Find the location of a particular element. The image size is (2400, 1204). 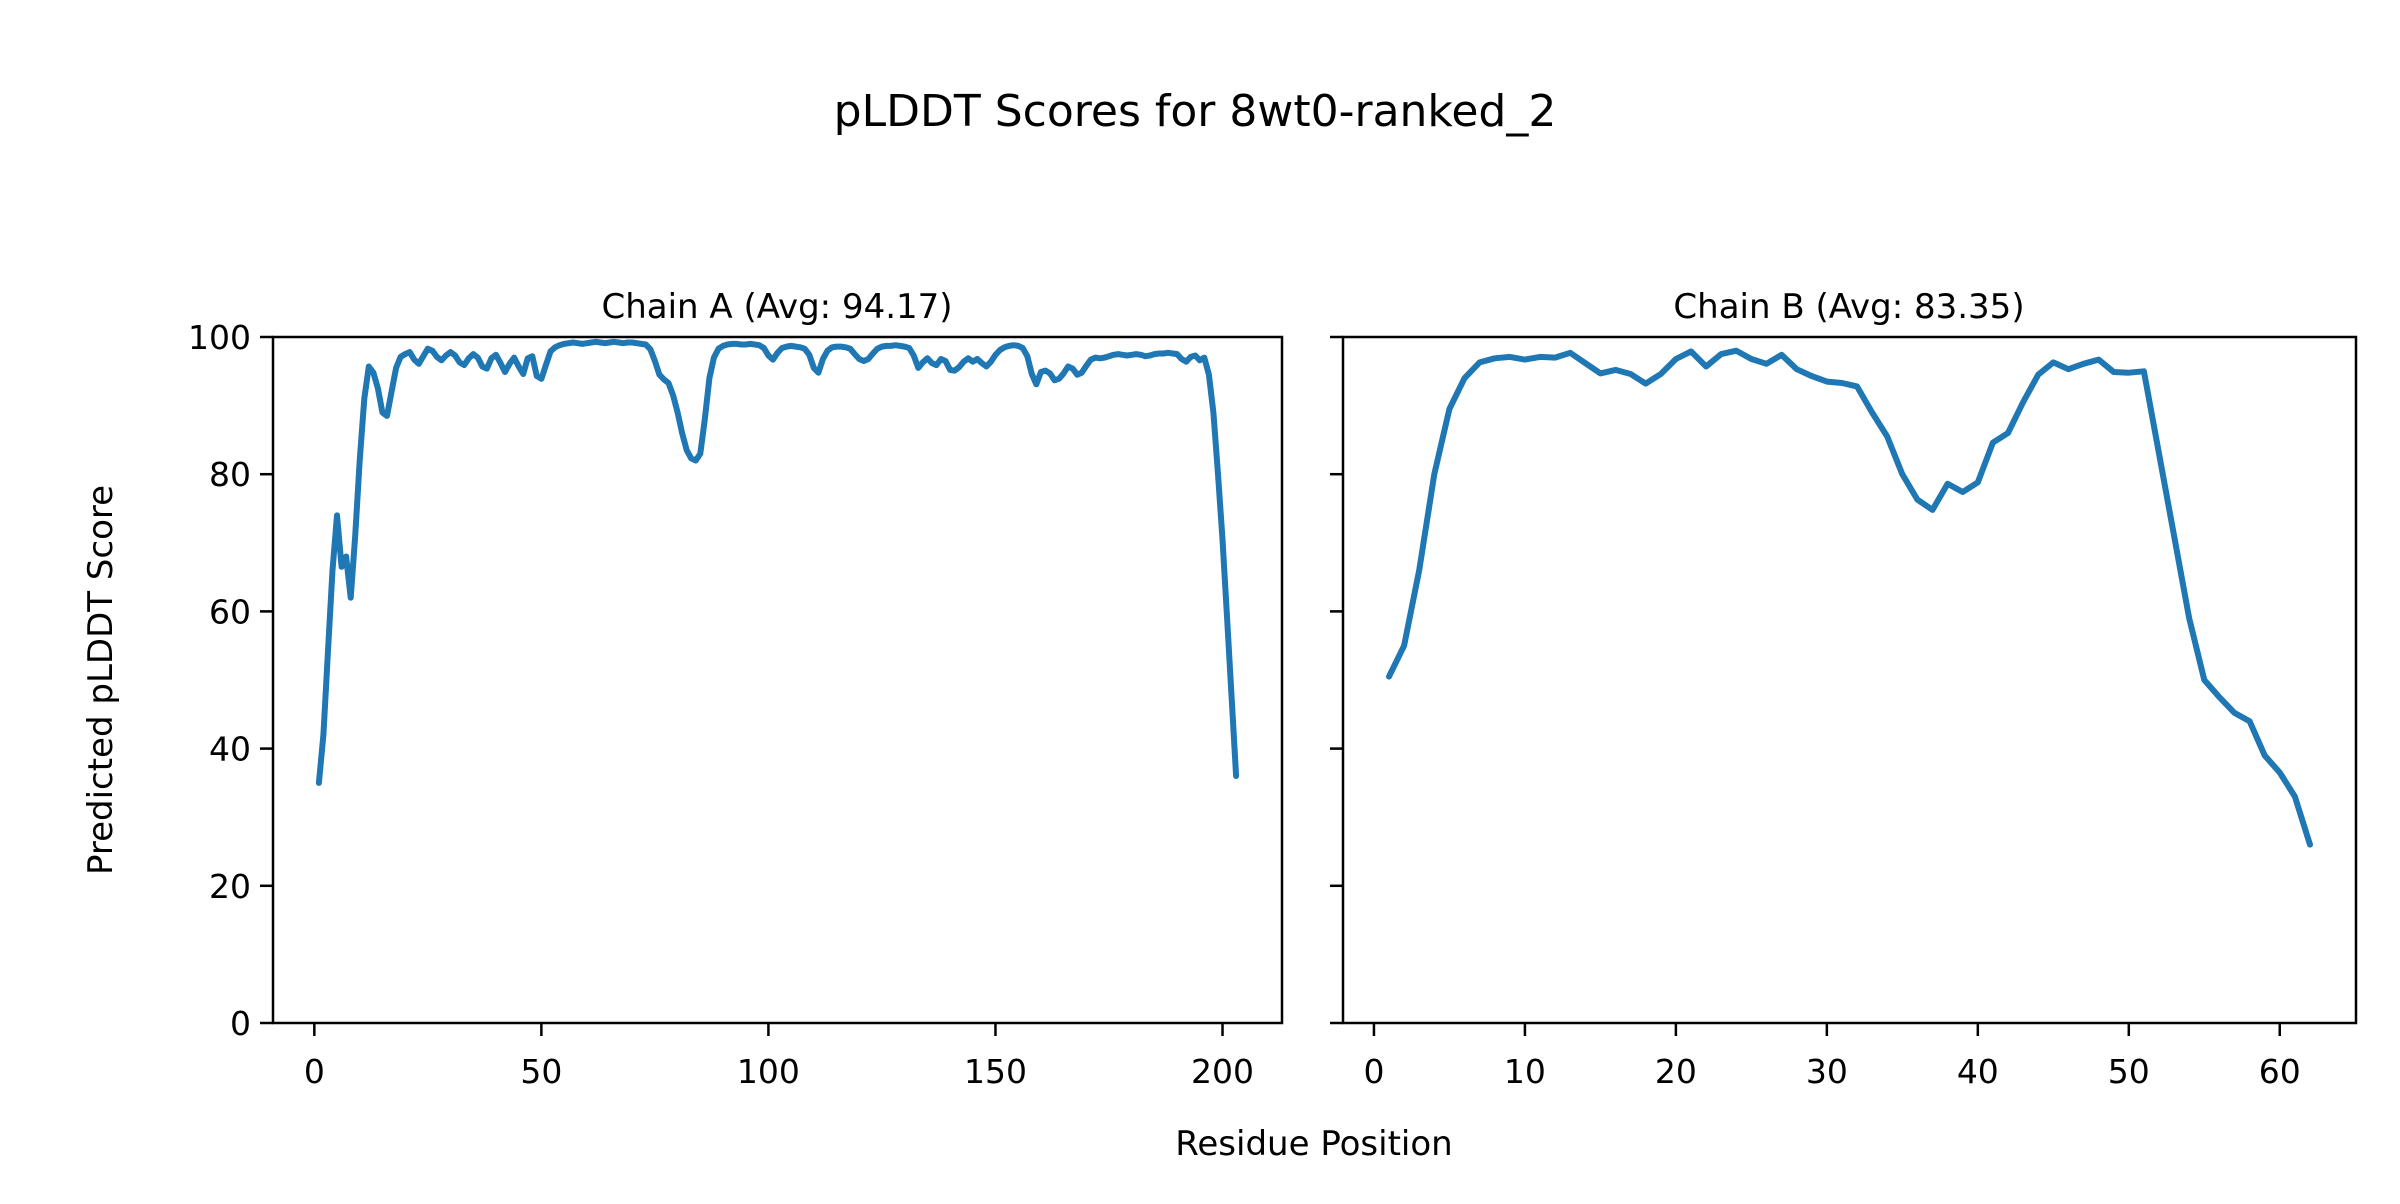

y-tick-label: 0 is located at coordinates (240, 1023).